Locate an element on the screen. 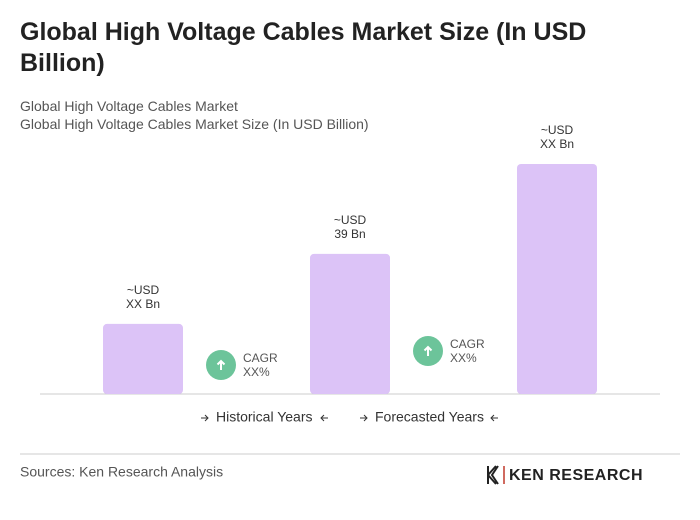  legend-historical: Historical Years is located at coordinates (264, 417).